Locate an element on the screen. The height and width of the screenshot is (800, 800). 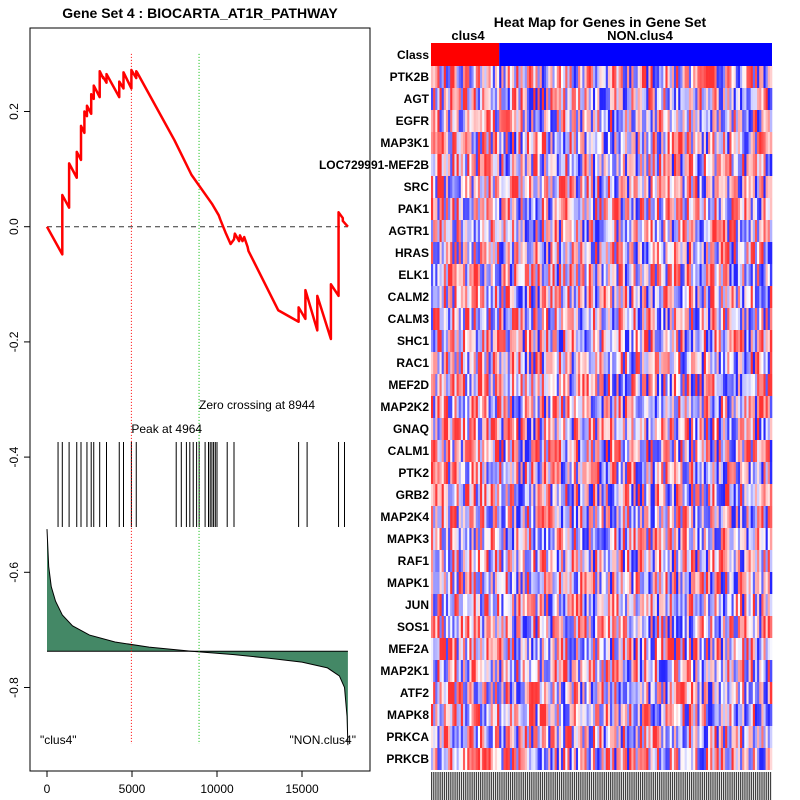
right-class-label: "NON.clus4" is located at coordinates (322, 740).